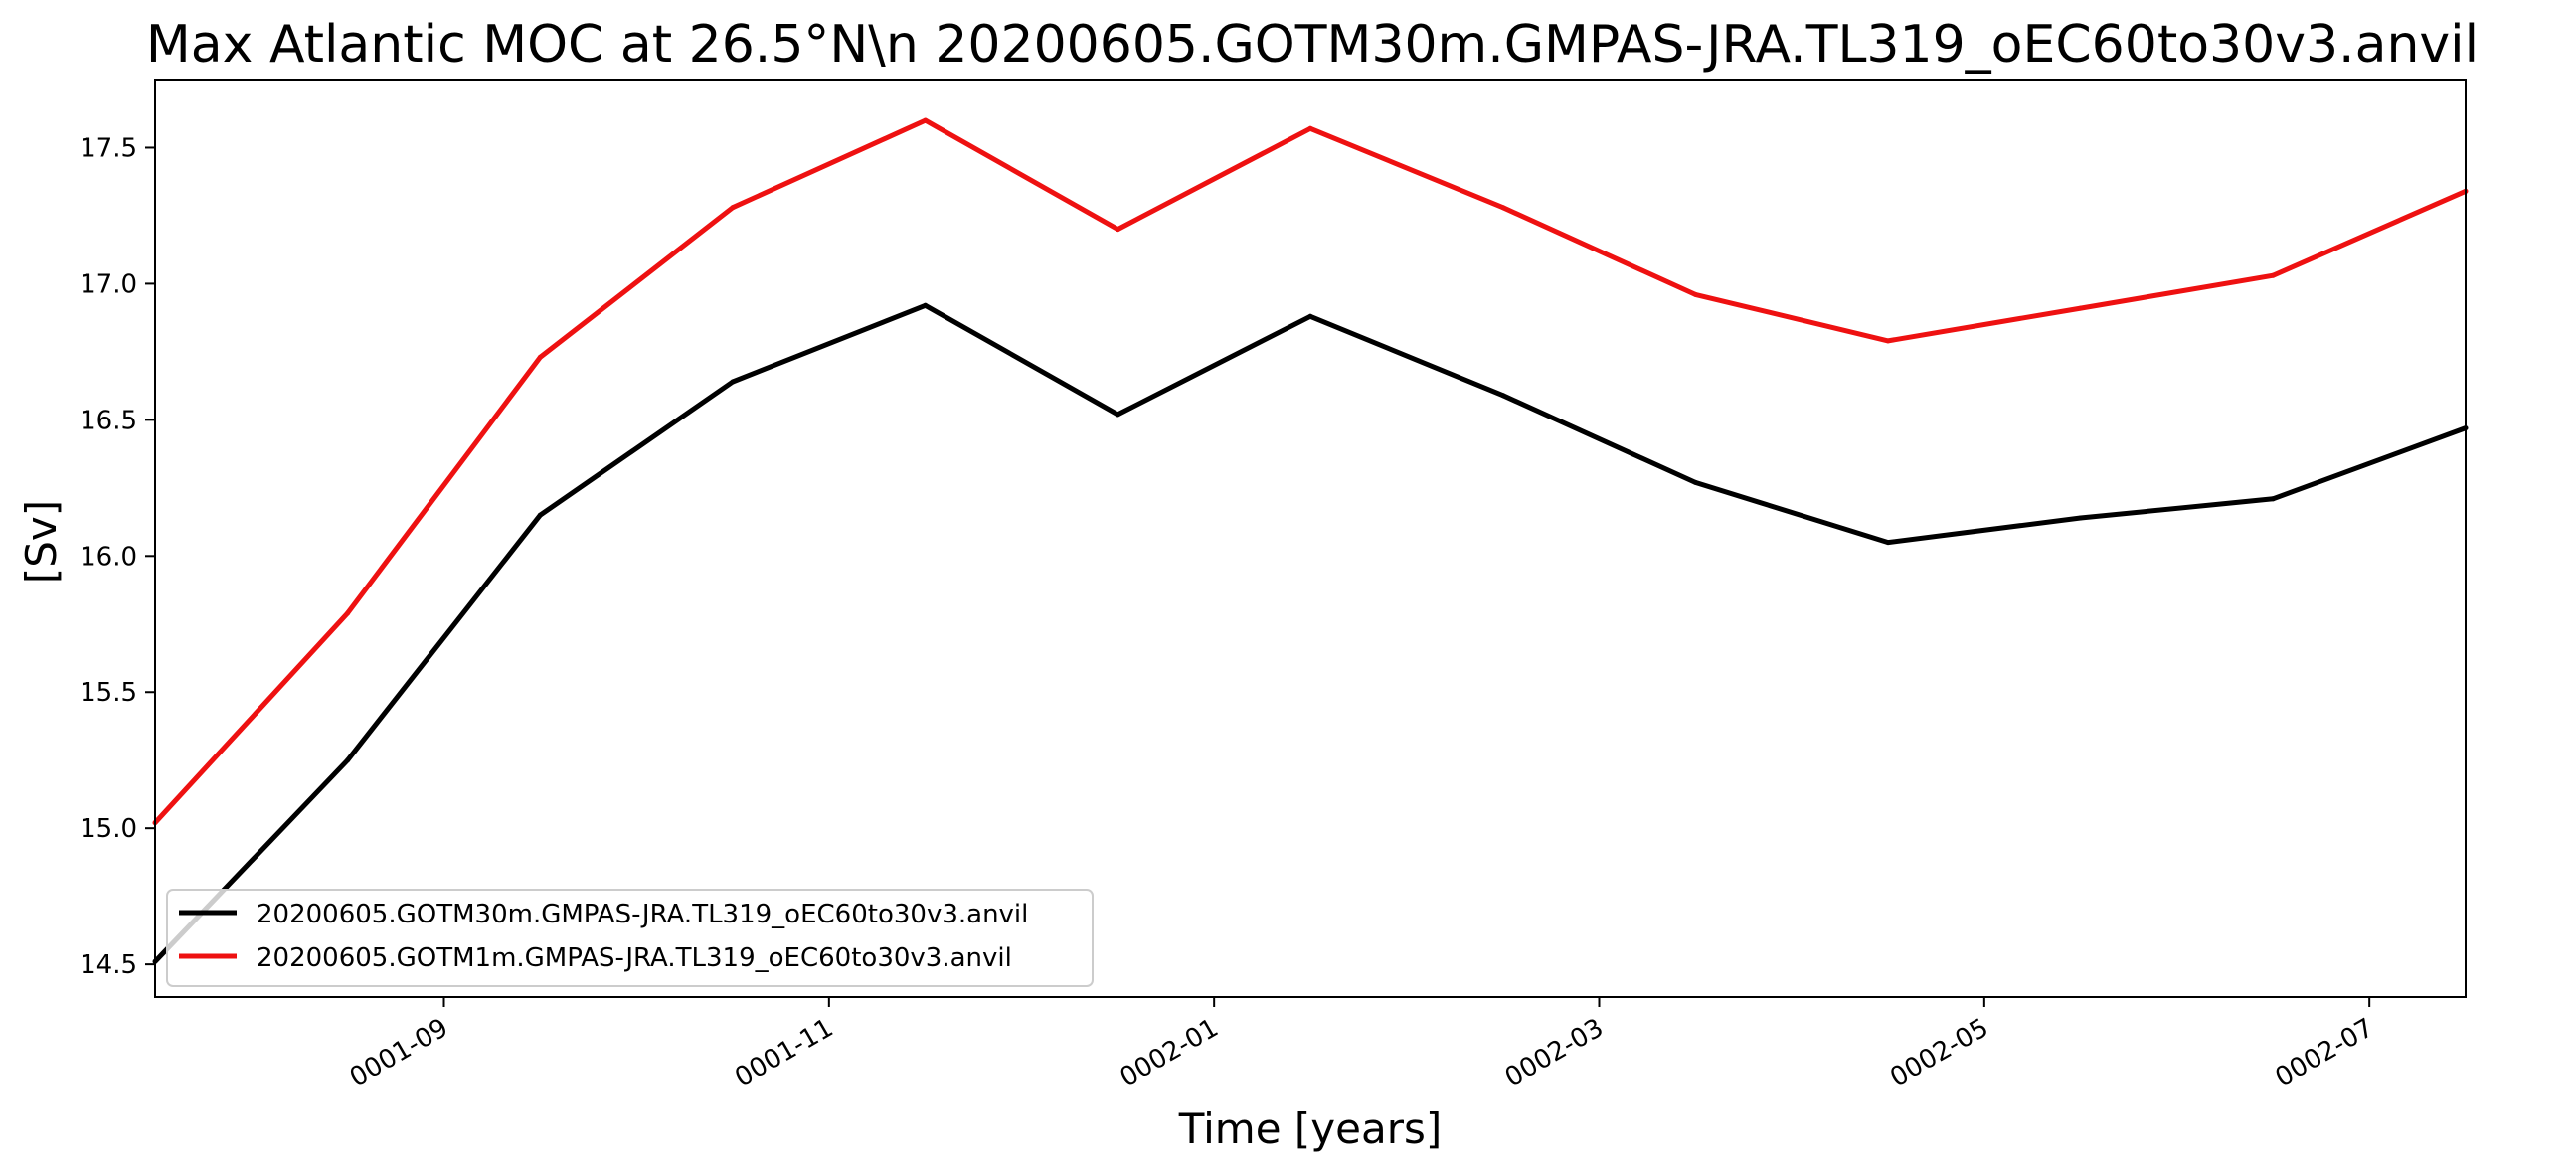 The width and height of the screenshot is (2576, 1173). I want to click on x-tick-label: 0002-01, so click(1170, 1053).